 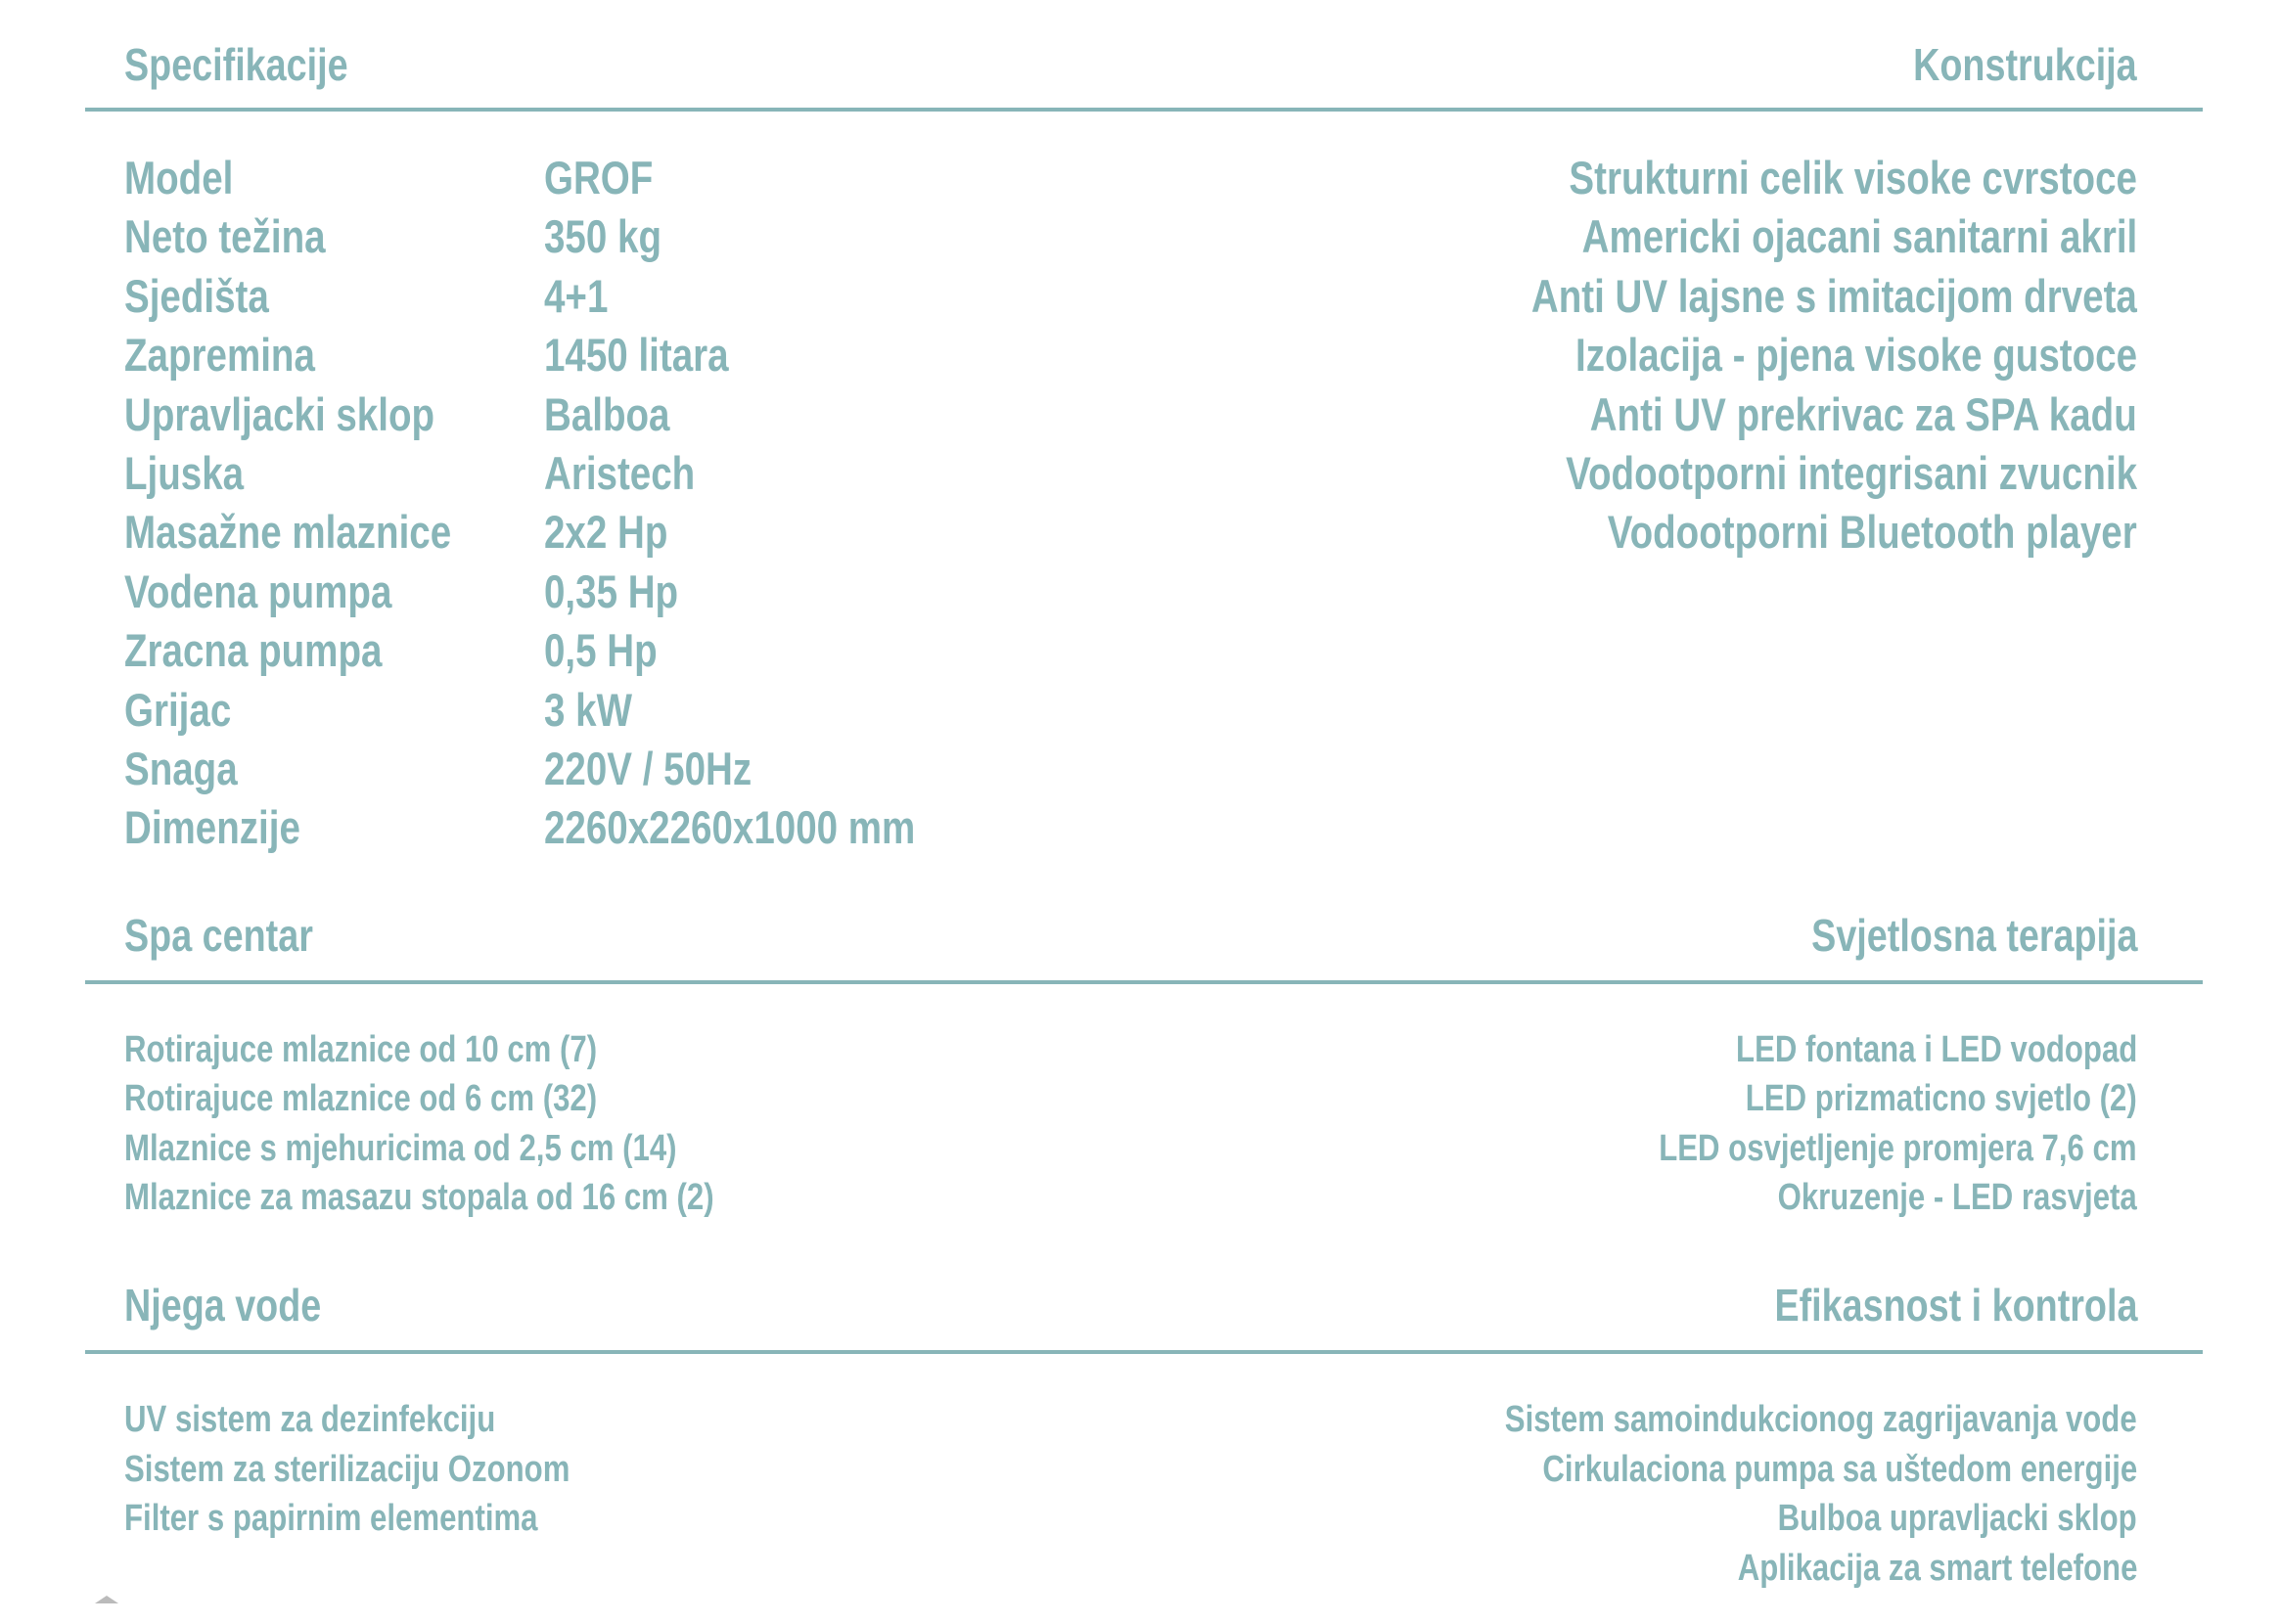 What do you see at coordinates (602, 236) in the screenshot?
I see `spec-value: 350 kg` at bounding box center [602, 236].